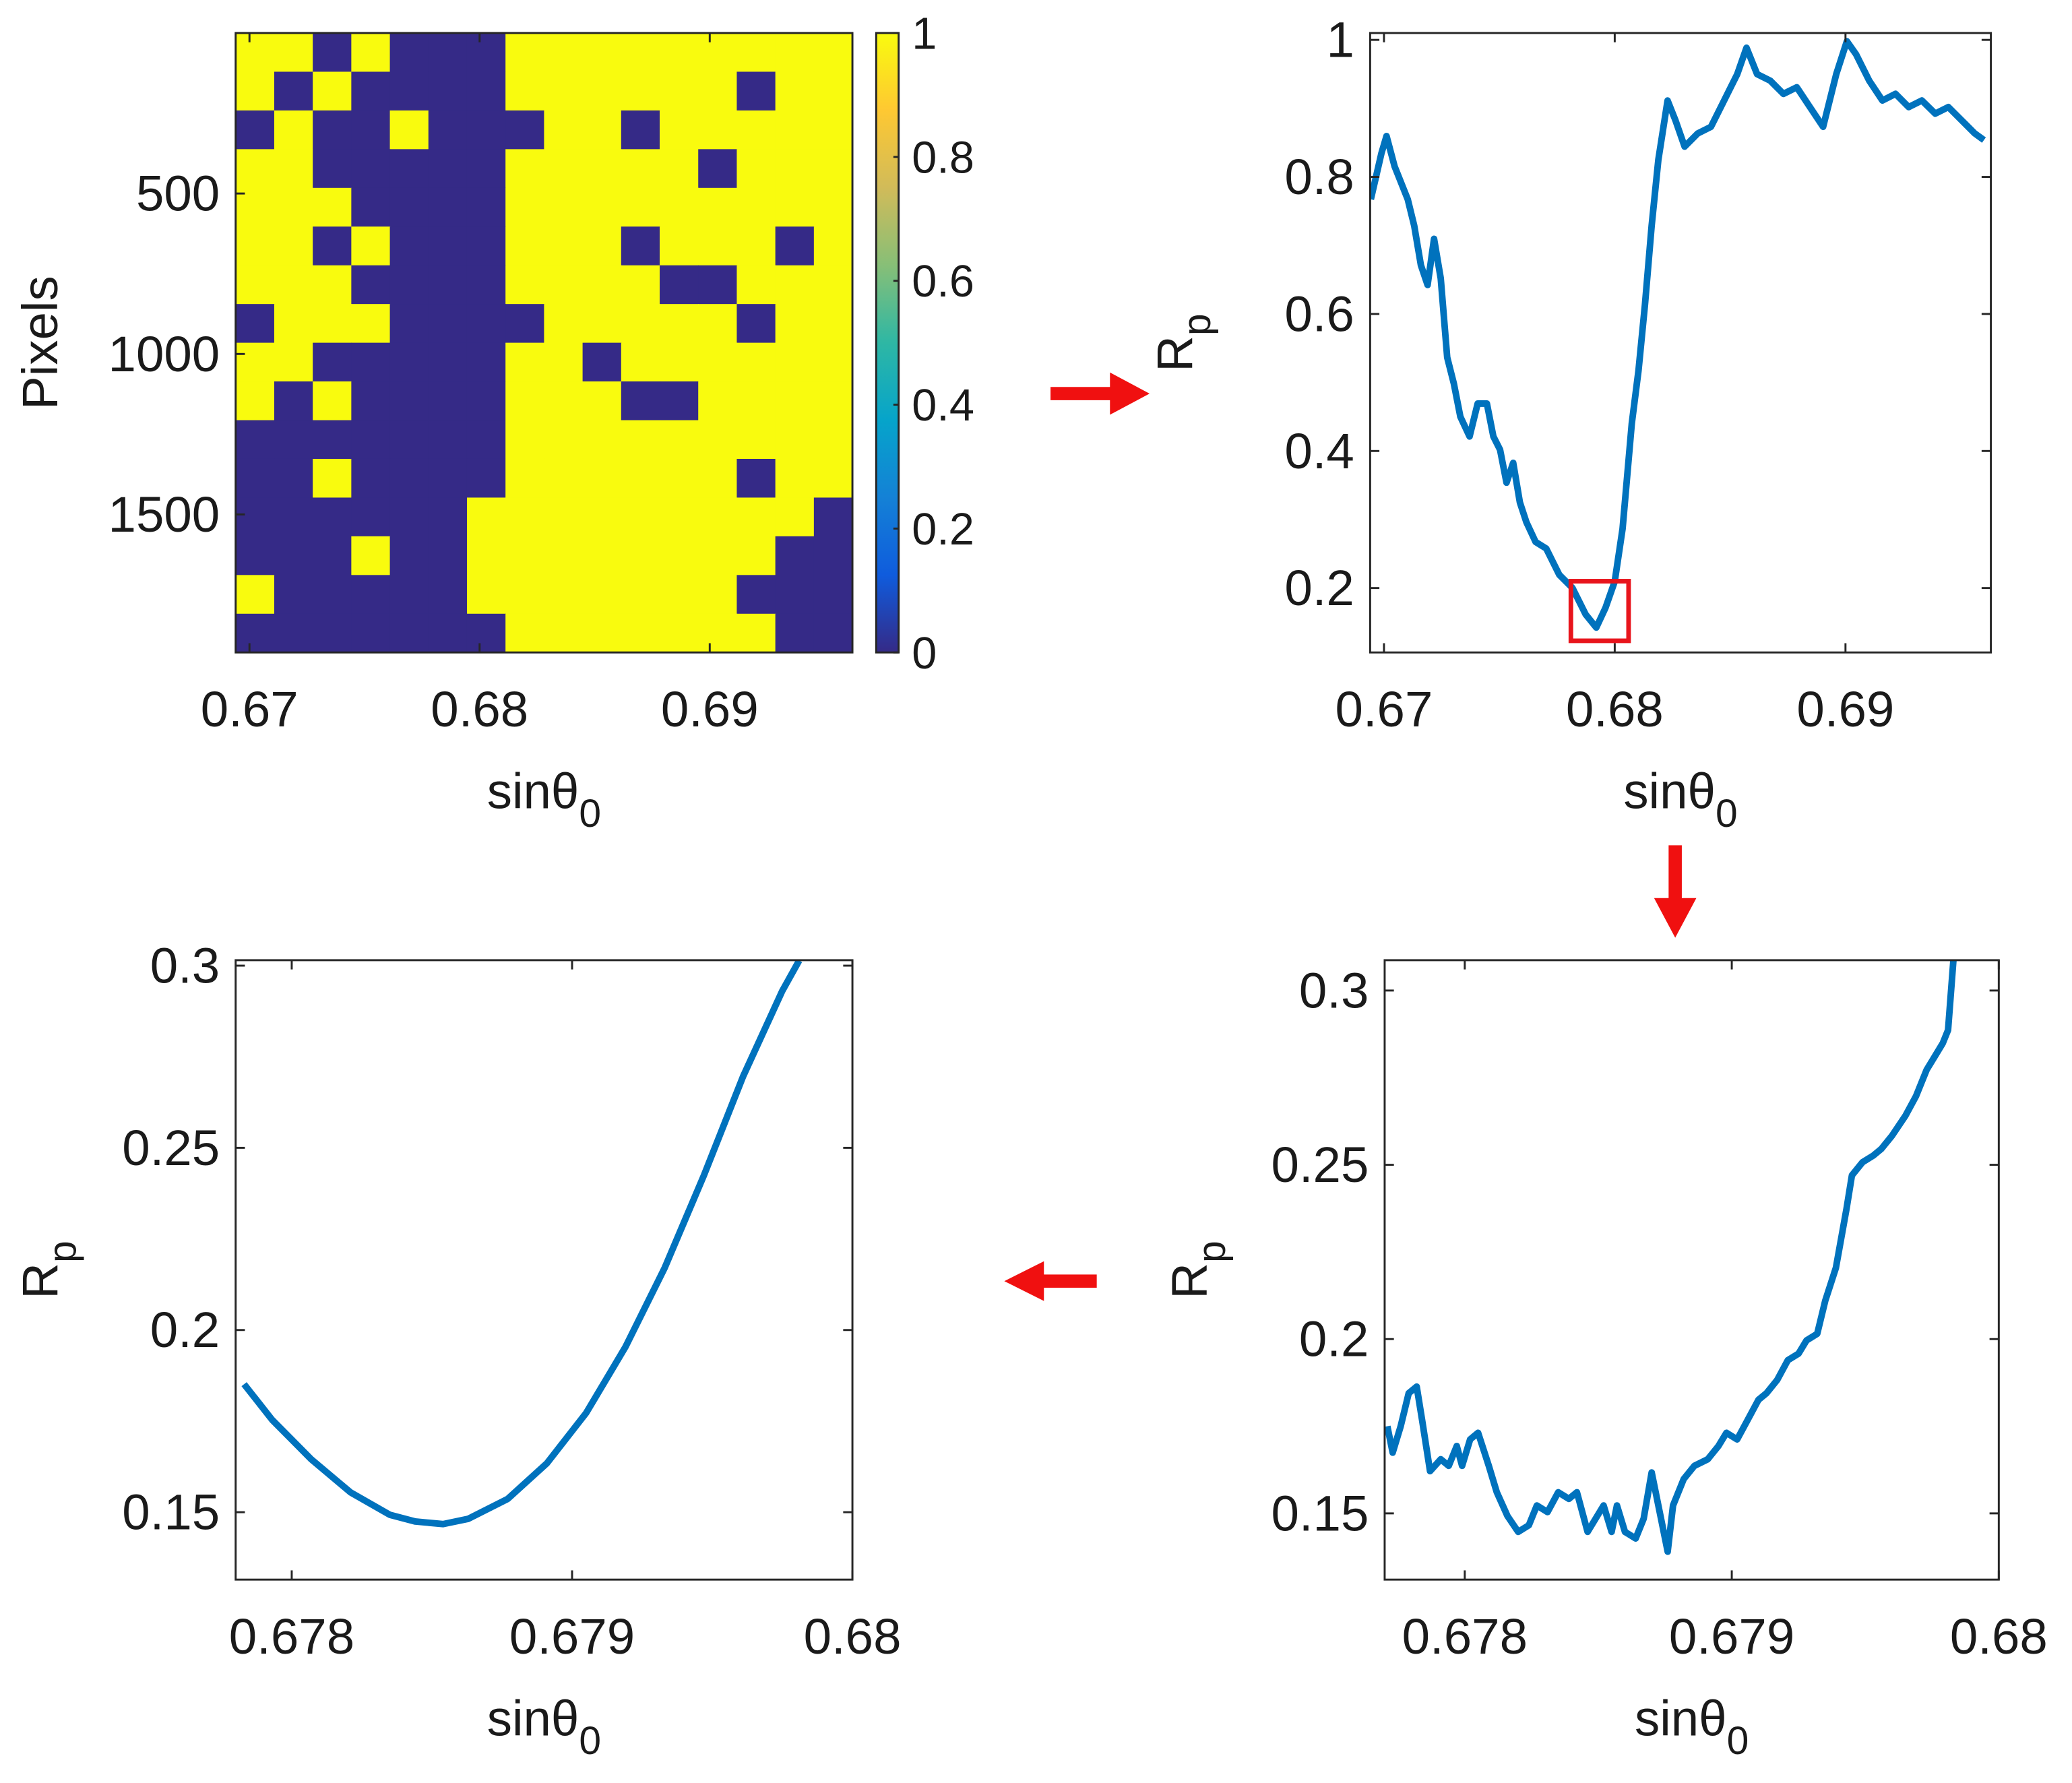  Describe the element at coordinates (1599, 611) in the screenshot. I see `highlight-box` at that location.